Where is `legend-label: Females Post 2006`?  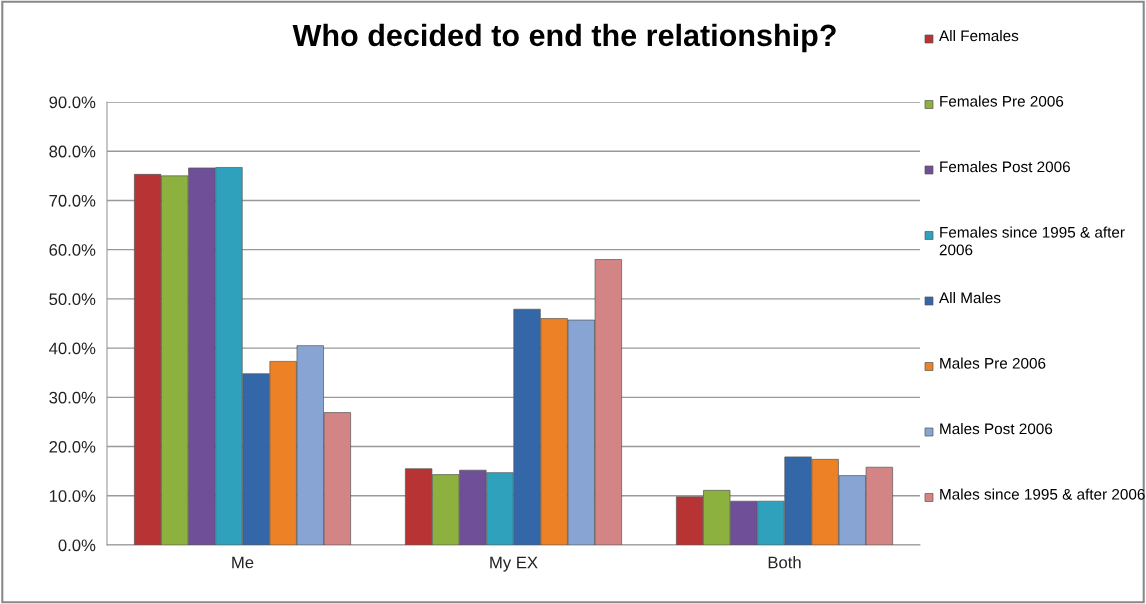
legend-label: Females Post 2006 is located at coordinates (1005, 167).